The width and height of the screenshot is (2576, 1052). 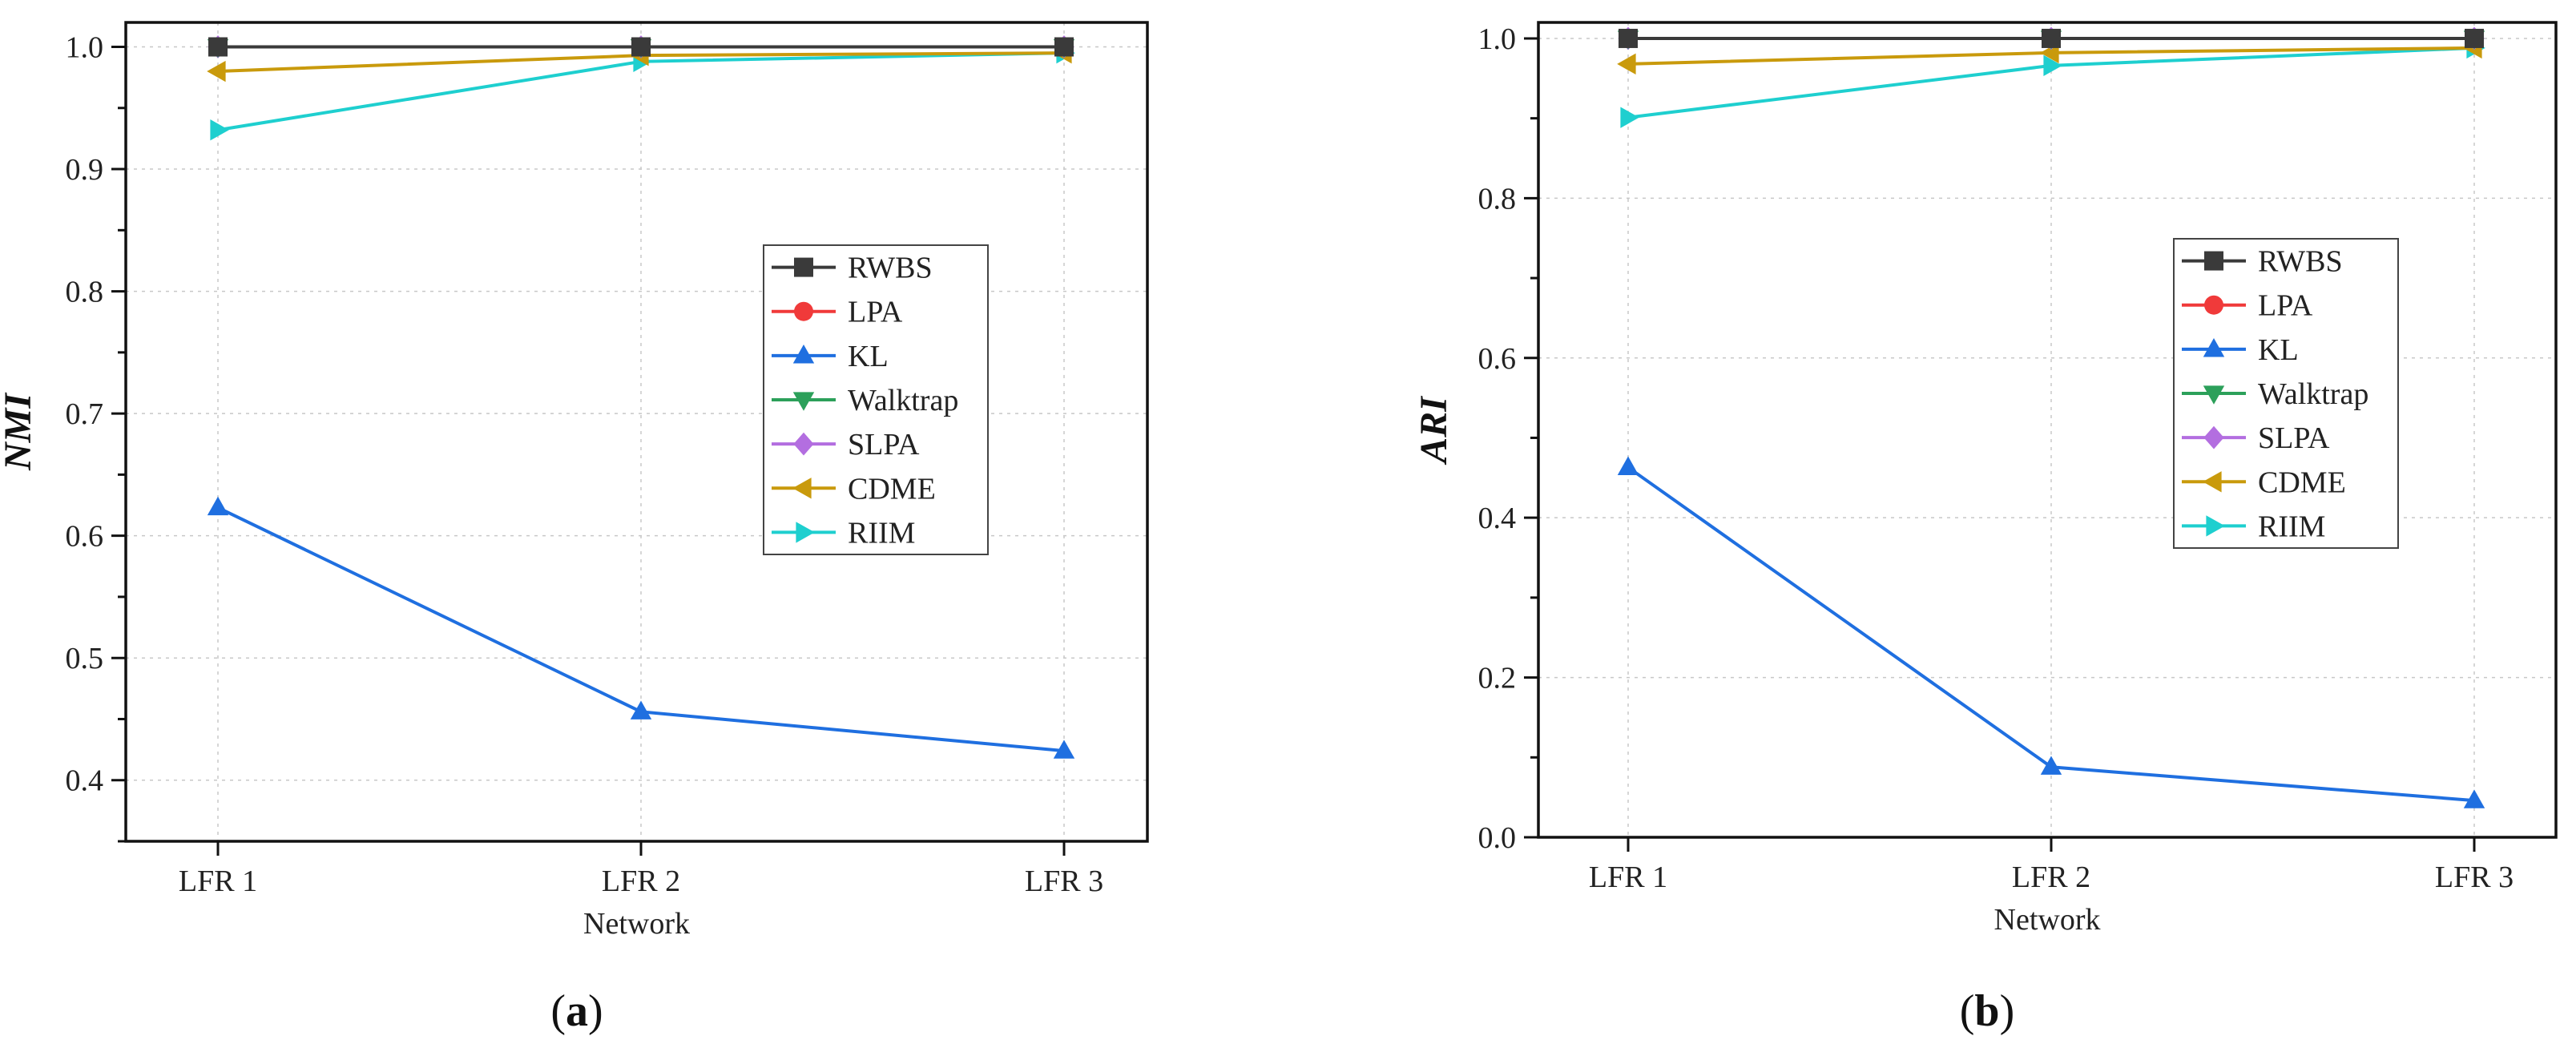 I want to click on panel-a-legend-marker-walktrap, so click(x=803, y=401).